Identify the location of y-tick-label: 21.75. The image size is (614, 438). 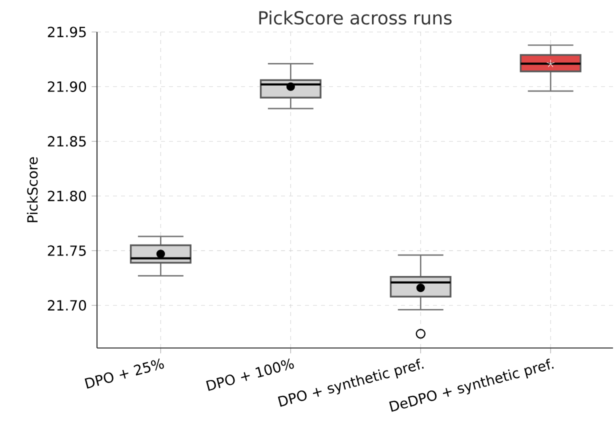
(67, 250).